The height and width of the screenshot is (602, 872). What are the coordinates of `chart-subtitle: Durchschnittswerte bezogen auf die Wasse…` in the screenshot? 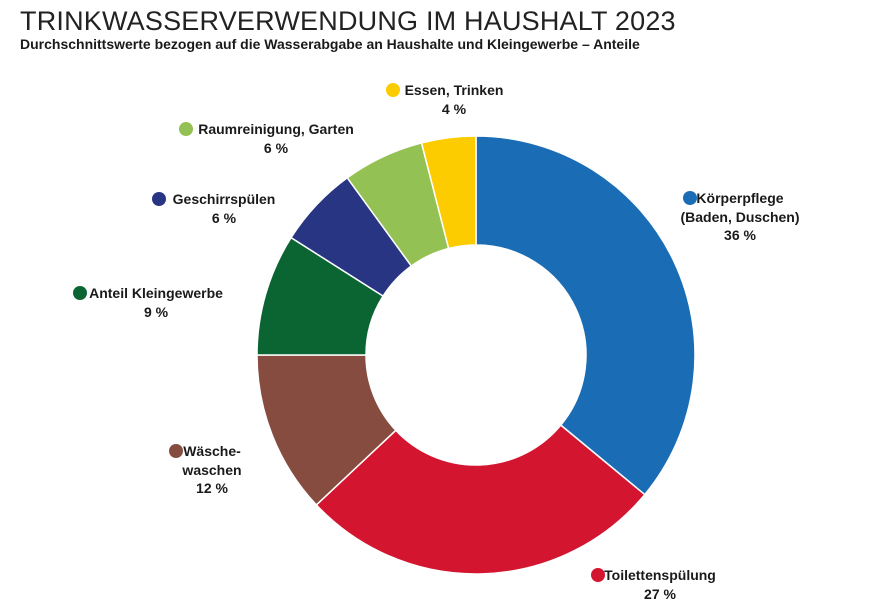 It's located at (330, 44).